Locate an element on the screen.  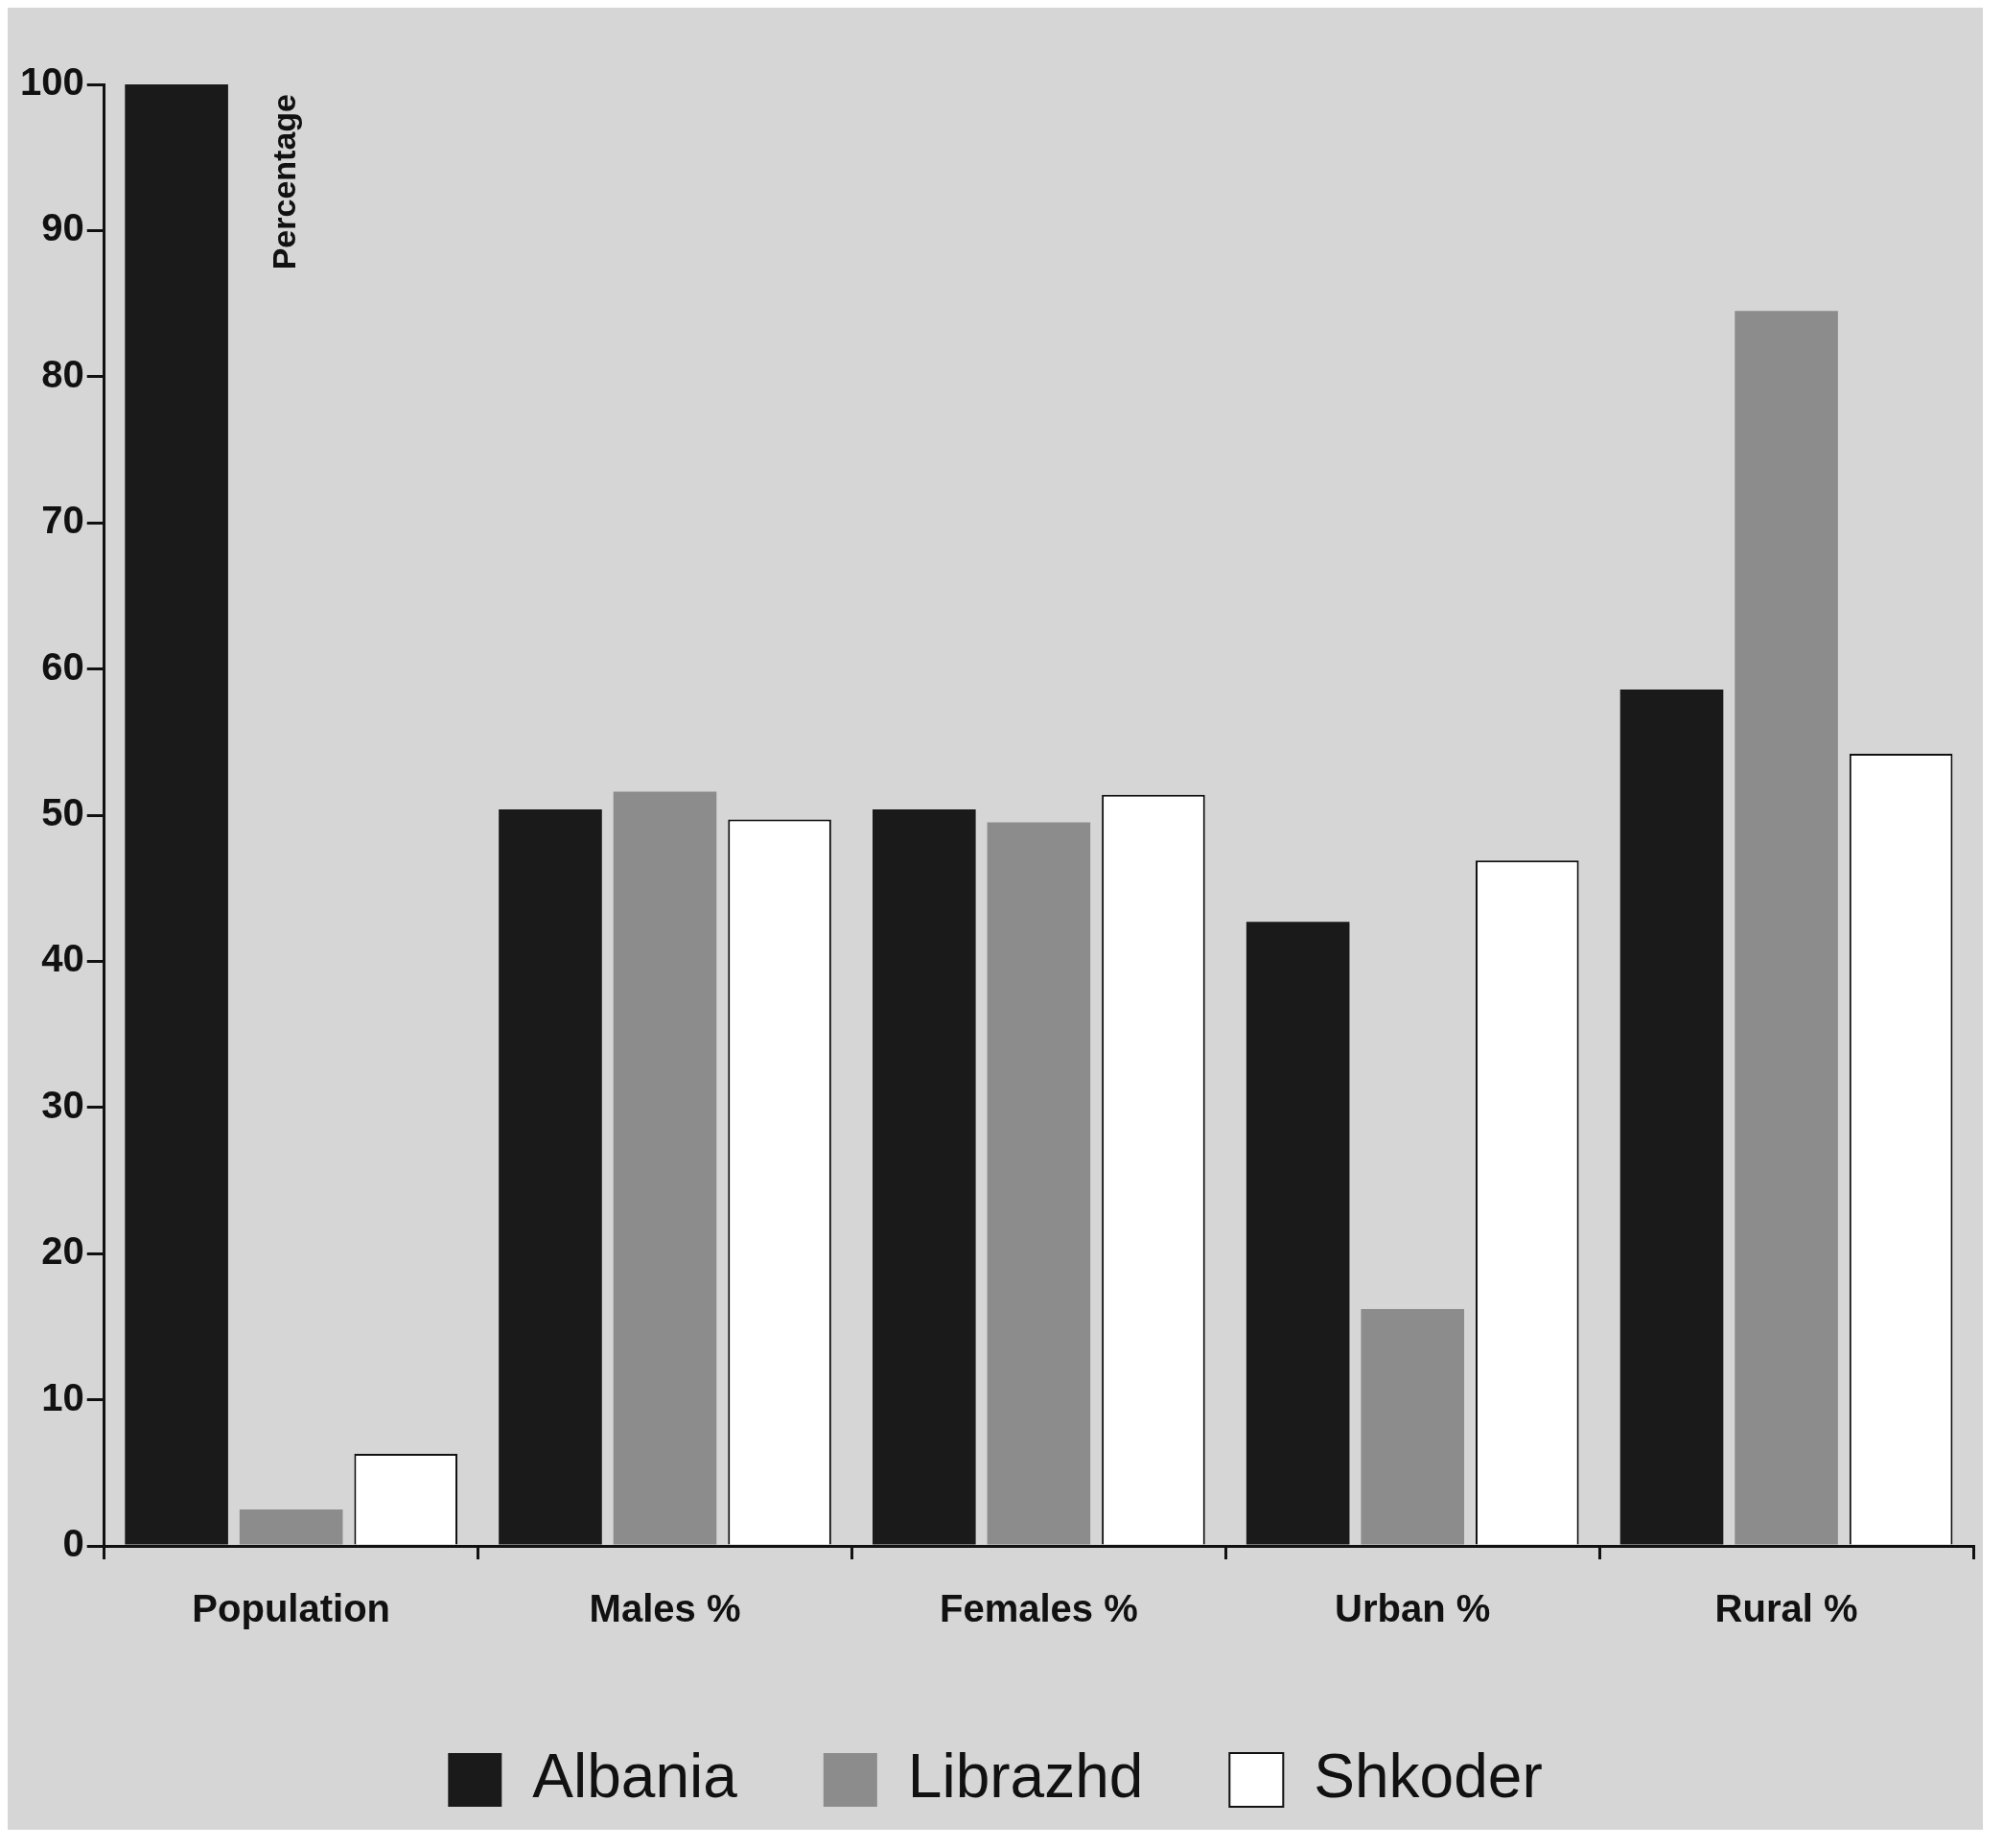
x-tick-label: Females % is located at coordinates (1038, 1608).